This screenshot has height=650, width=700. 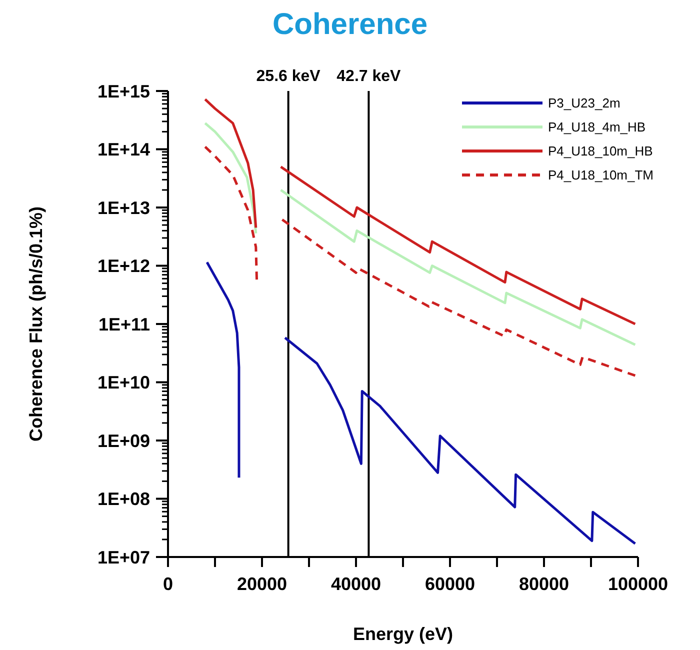 What do you see at coordinates (124, 324) in the screenshot?
I see `y-tick-label: 1E+11` at bounding box center [124, 324].